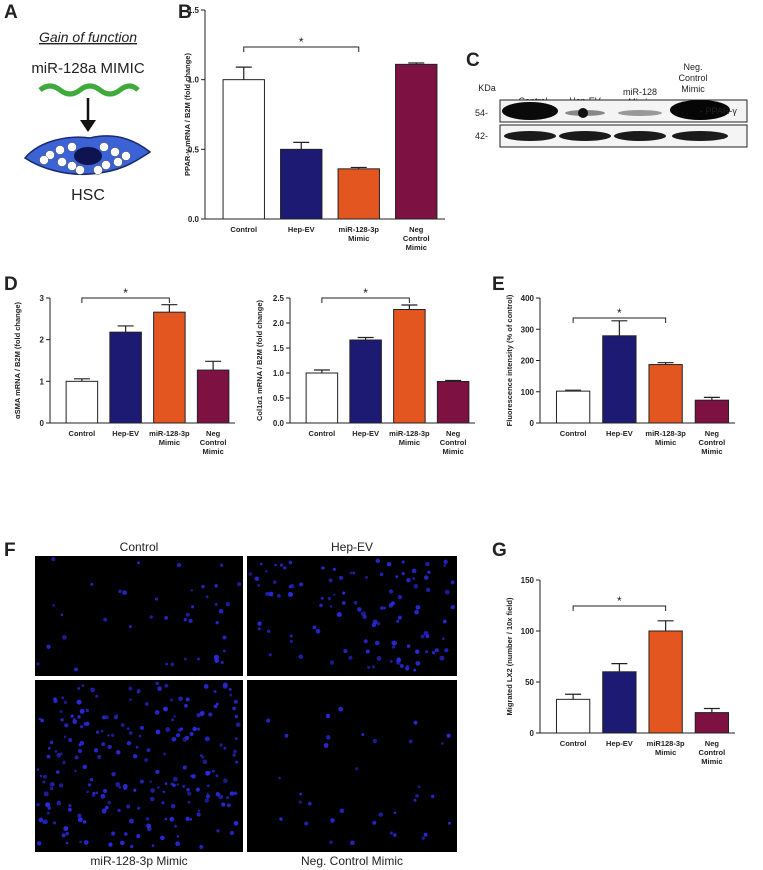  I want to click on lipid-droplet, so click(104, 147).